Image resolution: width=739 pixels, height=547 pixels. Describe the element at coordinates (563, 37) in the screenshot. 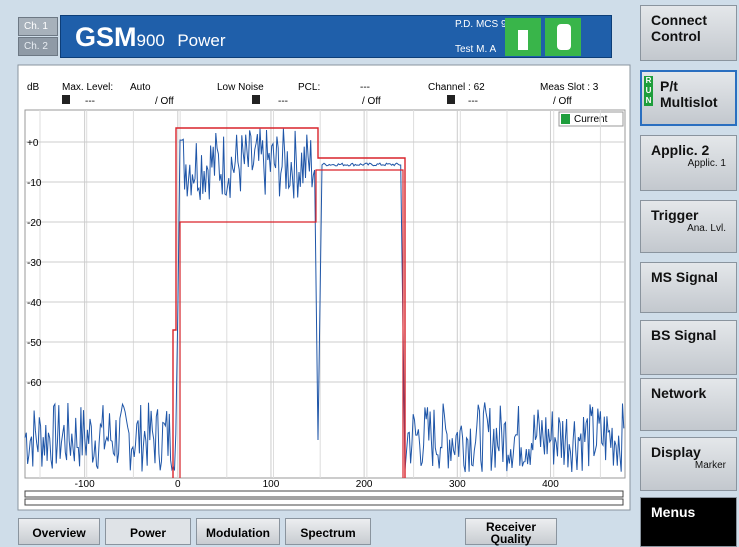

I see `hand-icon` at that location.